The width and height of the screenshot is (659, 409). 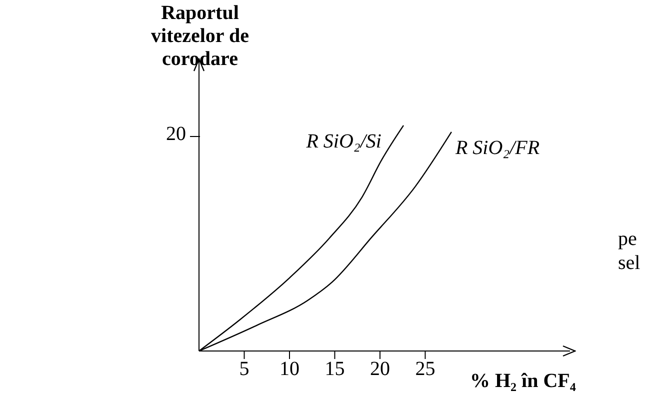 I want to click on x-tick-label: 15, so click(x=334, y=369).